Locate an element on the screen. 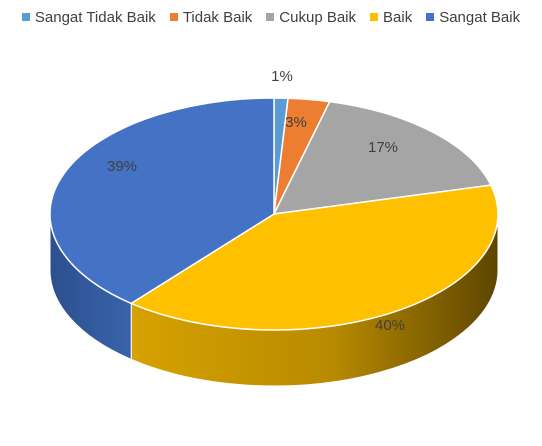  legend-swatch-sangat-tidak-baik is located at coordinates (25, 17).